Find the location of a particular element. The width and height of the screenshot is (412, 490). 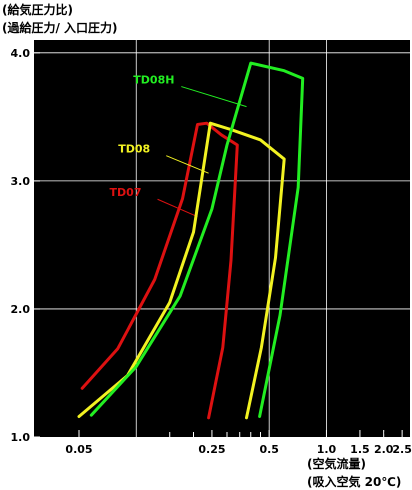

x-axis-label-line2: (吸入空気 20℃) is located at coordinates (354, 482).